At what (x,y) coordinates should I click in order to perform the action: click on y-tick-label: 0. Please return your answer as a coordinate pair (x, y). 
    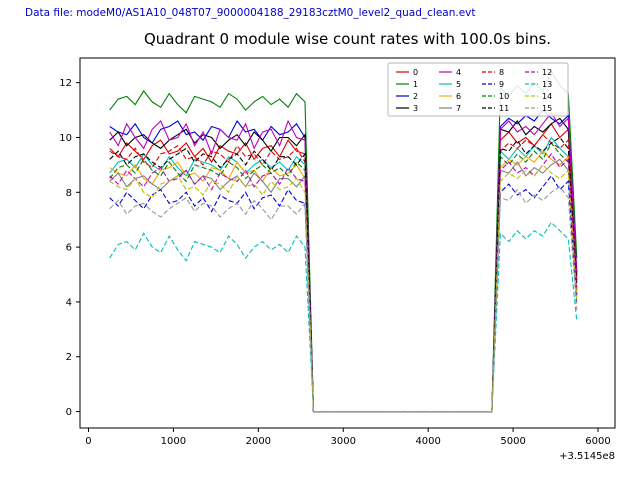
    Looking at the image, I should click on (69, 412).